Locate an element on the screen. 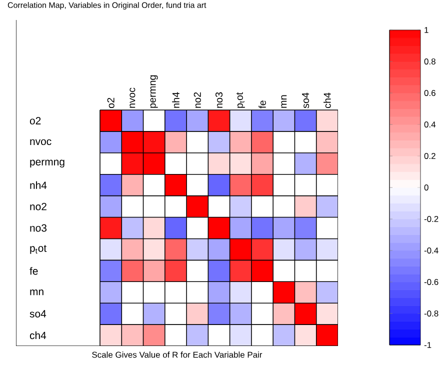 The image size is (442, 372). color-bar-label: 0.4 is located at coordinates (430, 125).